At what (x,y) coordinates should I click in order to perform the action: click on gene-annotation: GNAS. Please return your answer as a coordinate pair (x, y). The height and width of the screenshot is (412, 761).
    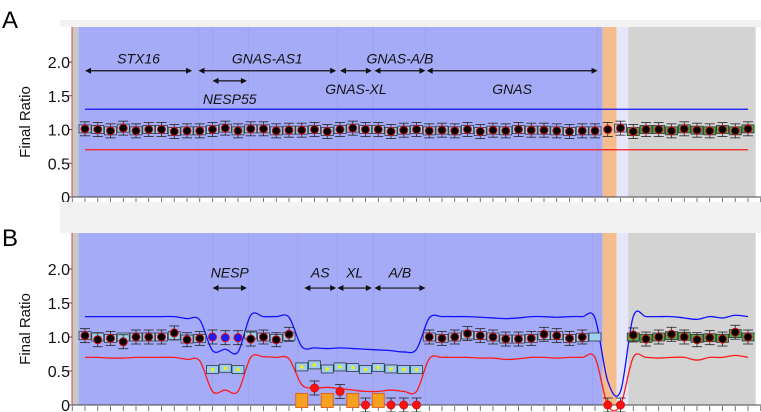
    Looking at the image, I should click on (512, 82).